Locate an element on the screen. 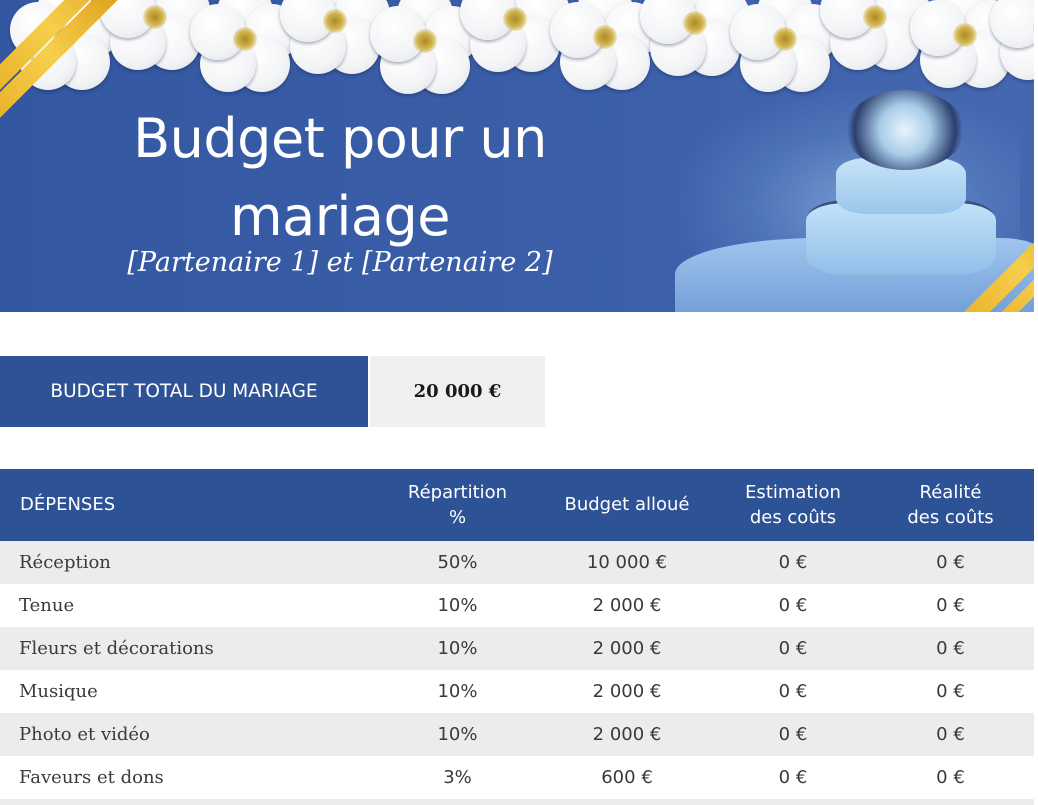  expense-name: Tenue is located at coordinates (47, 605).